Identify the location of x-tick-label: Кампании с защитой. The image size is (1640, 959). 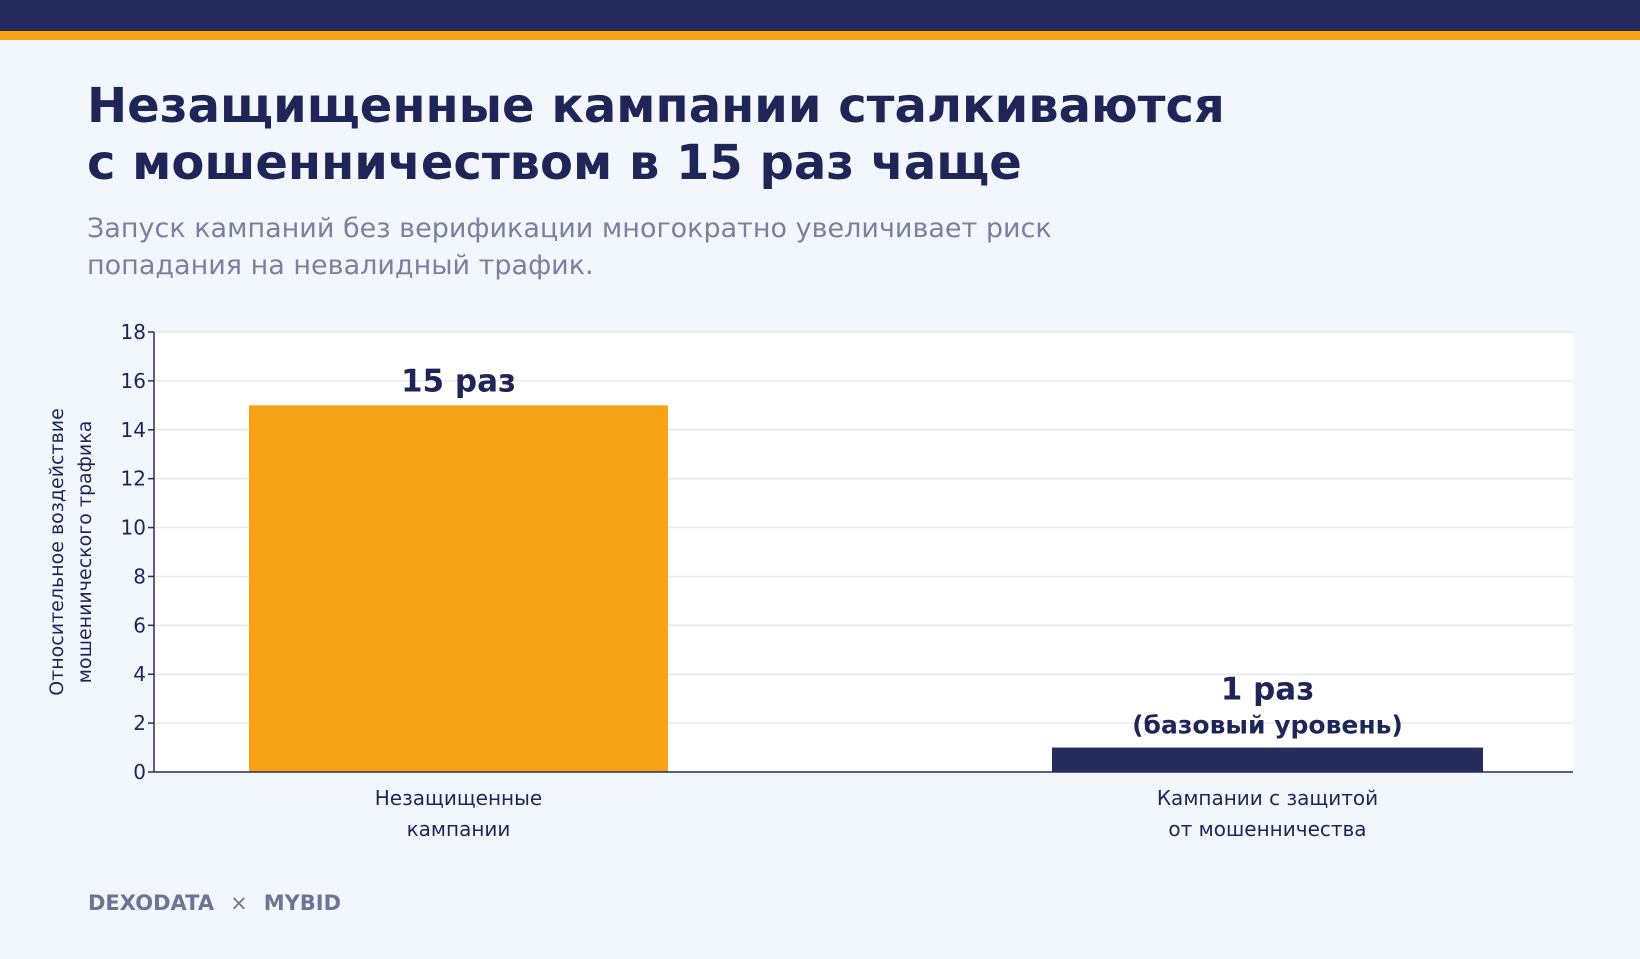
(1267, 798).